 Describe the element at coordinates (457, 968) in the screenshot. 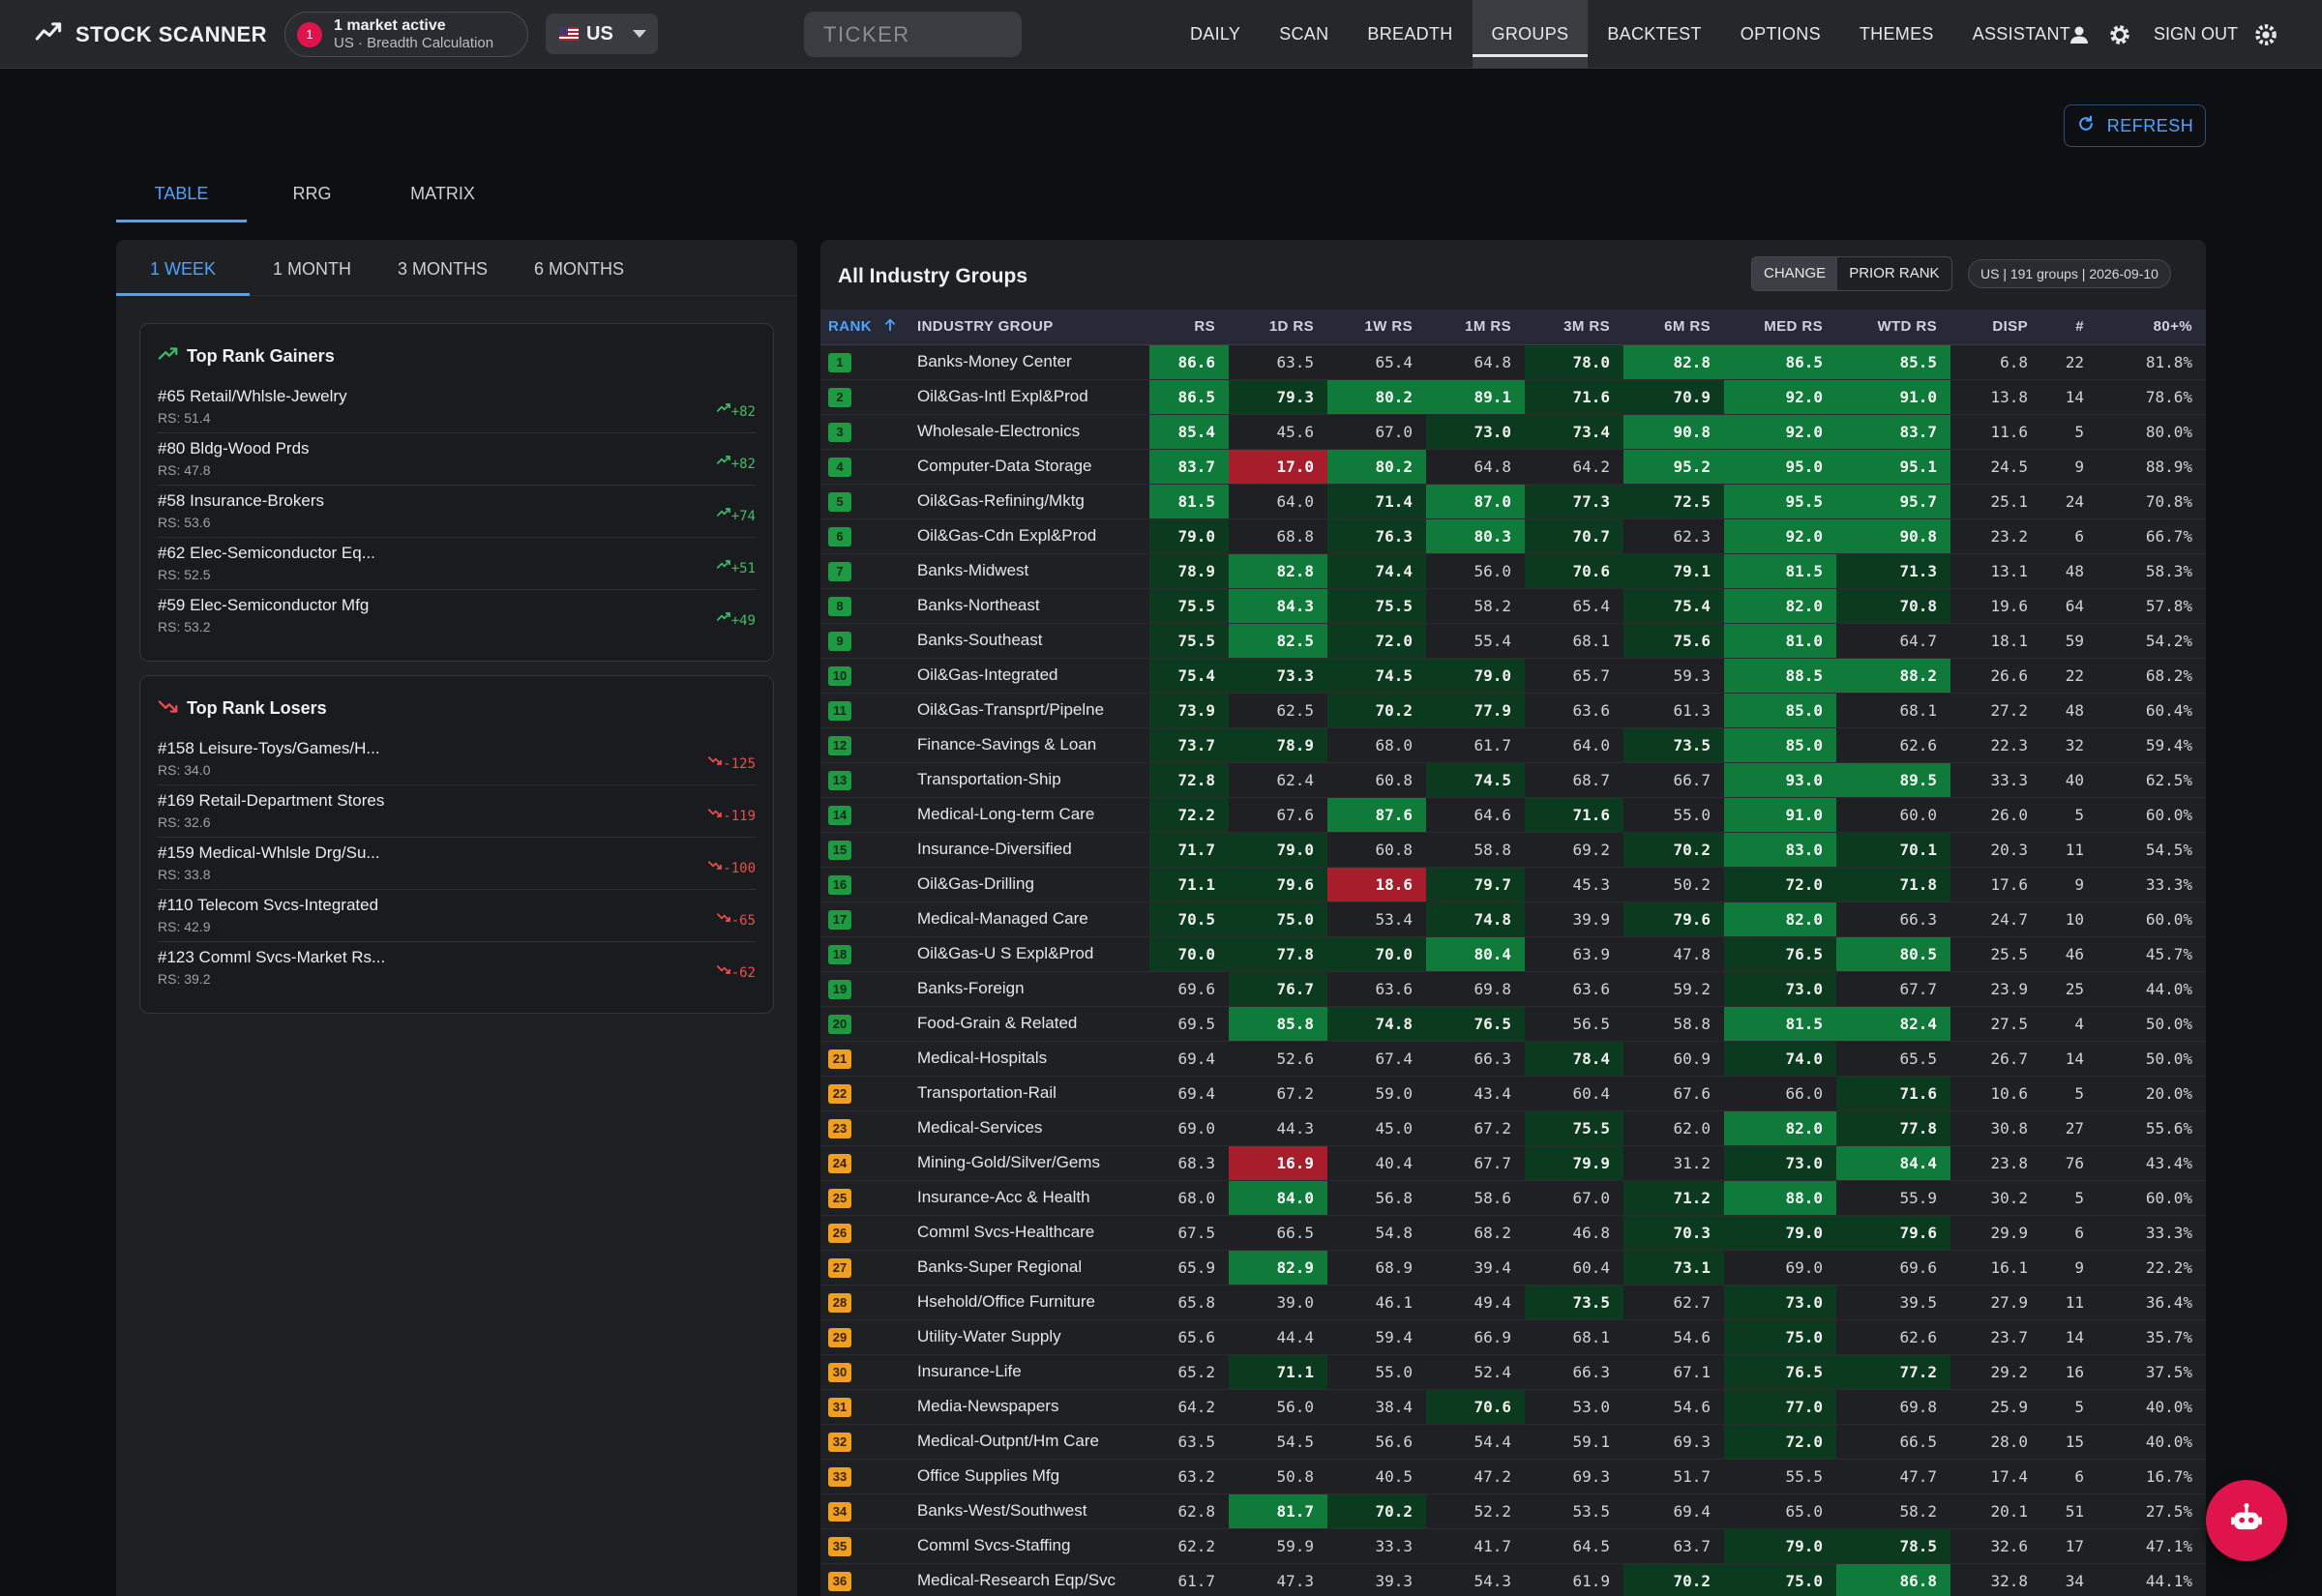

I see `mover-row: #123 Comml Svcs-Market Rs... RS: 39.2 -62` at that location.